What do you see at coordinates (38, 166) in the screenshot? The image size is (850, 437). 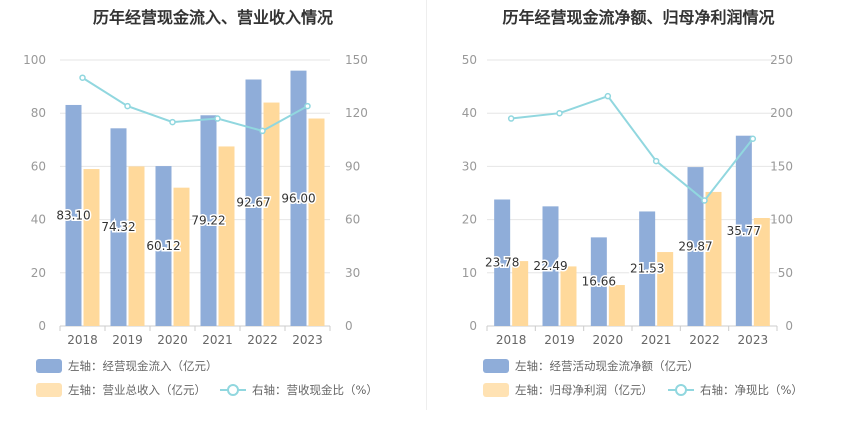 I see `y-left-tick-label: 60` at bounding box center [38, 166].